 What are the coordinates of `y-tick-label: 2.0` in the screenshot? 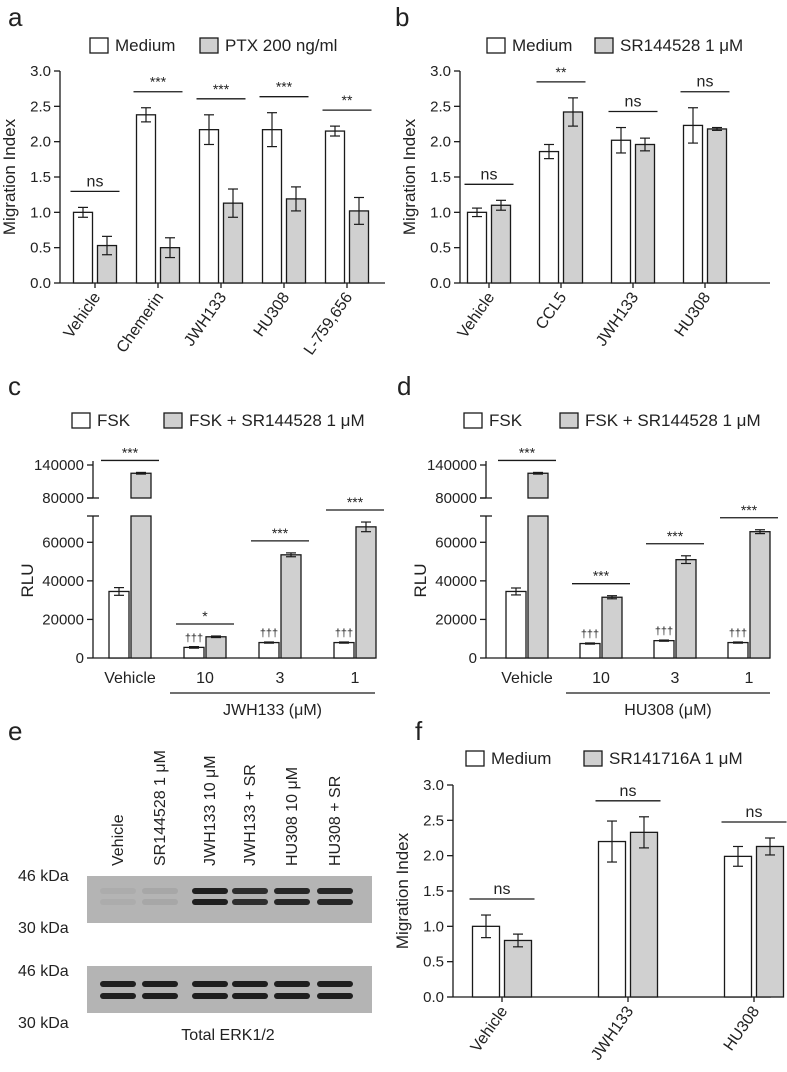 It's located at (433, 856).